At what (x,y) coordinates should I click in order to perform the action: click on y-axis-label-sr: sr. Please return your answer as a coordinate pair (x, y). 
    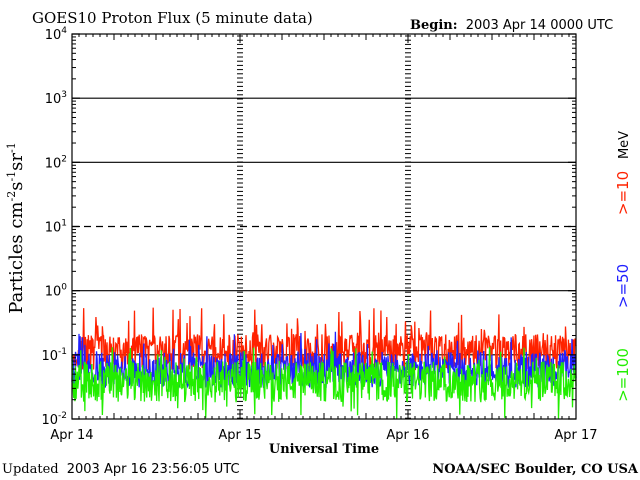
    Looking at the image, I should click on (16, 162).